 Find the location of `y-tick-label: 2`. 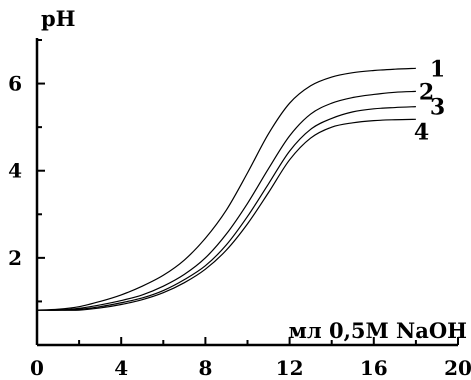

y-tick-label: 2 is located at coordinates (15, 258).